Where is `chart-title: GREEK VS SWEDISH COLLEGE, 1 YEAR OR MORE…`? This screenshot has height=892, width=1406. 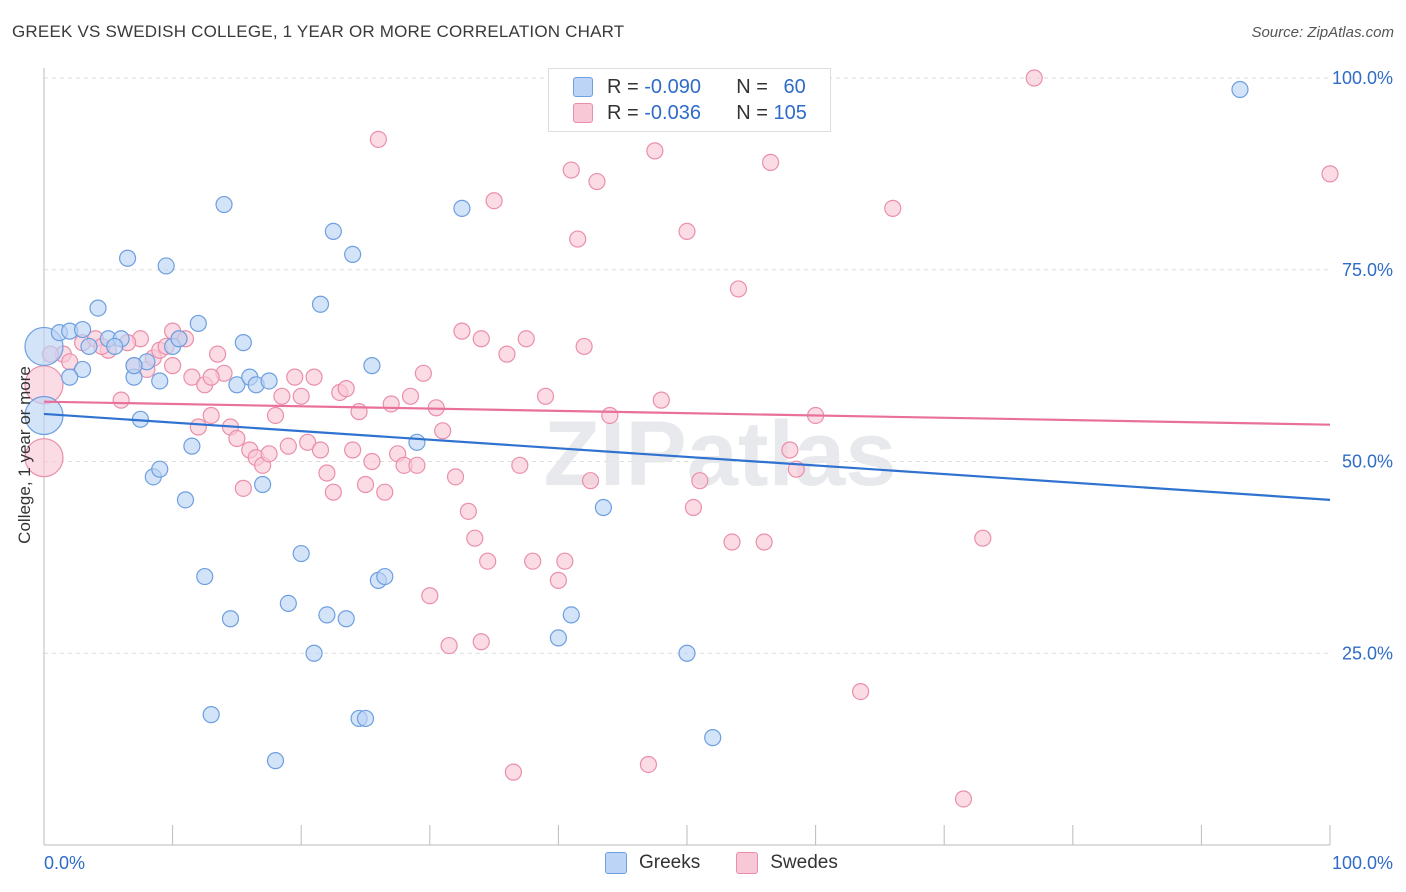
chart-title: GREEK VS SWEDISH COLLEGE, 1 YEAR OR MORE… is located at coordinates (318, 31).